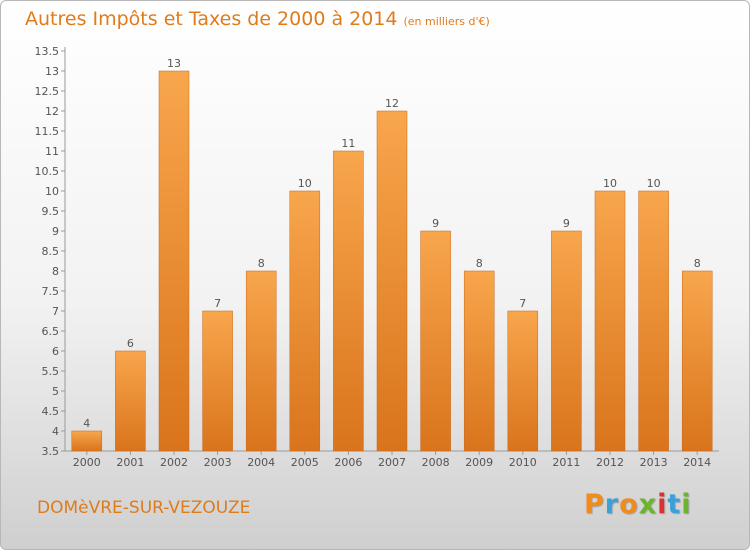 The width and height of the screenshot is (750, 550). I want to click on x-tick-label: 2001, so click(130, 462).